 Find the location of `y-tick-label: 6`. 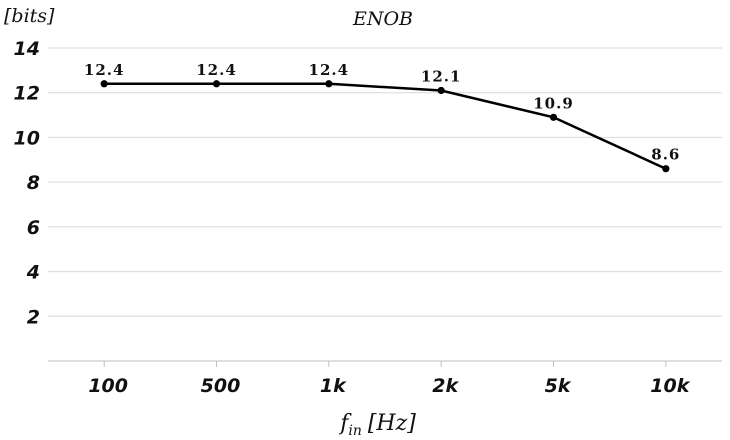

y-tick-label: 6 is located at coordinates (33, 228).